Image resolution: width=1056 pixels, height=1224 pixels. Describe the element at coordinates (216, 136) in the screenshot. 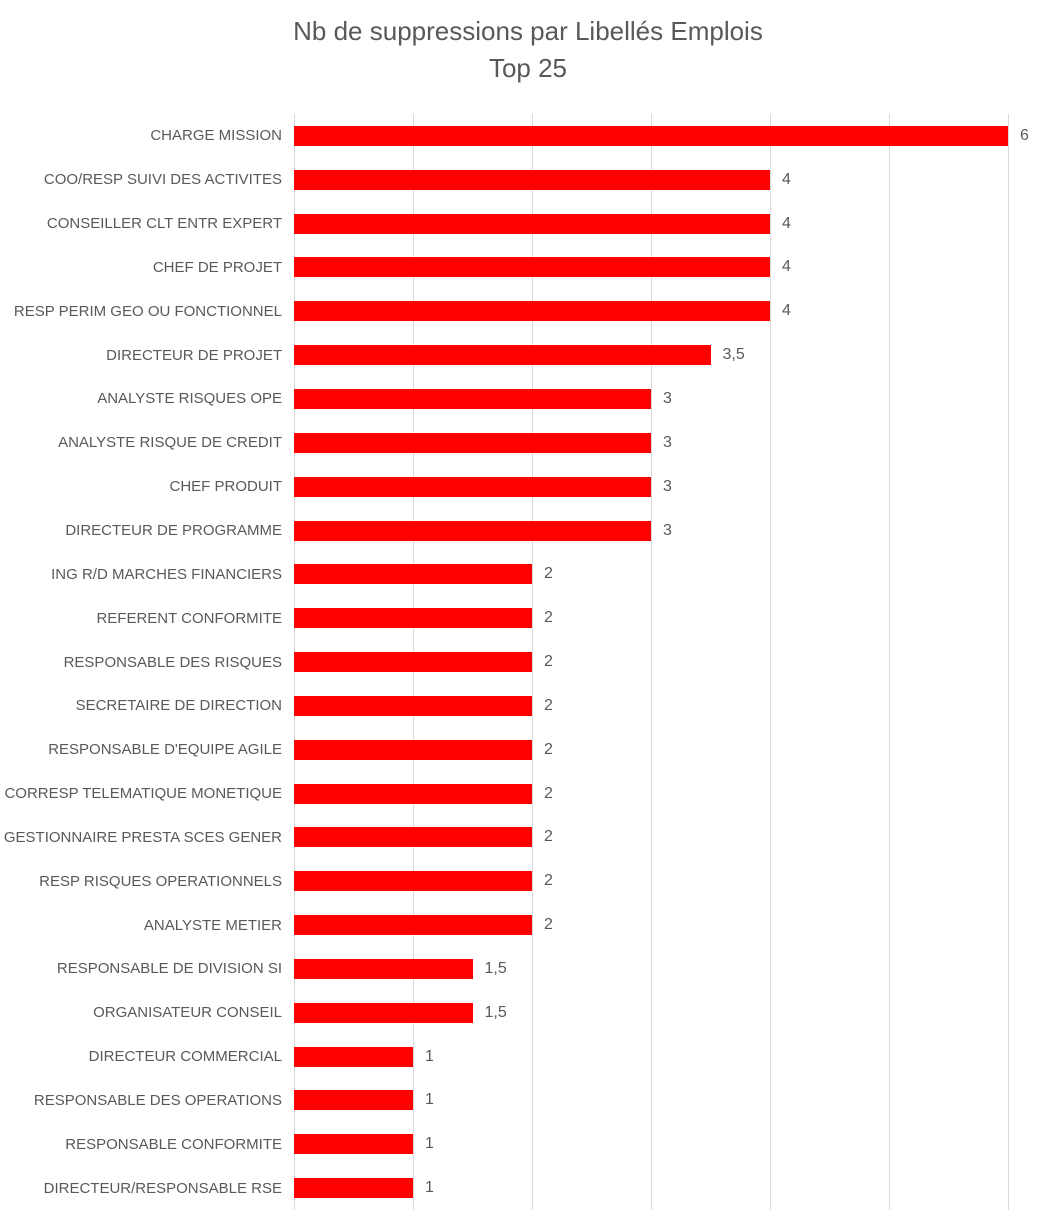

I see `category-label: CHARGE MISSION` at that location.